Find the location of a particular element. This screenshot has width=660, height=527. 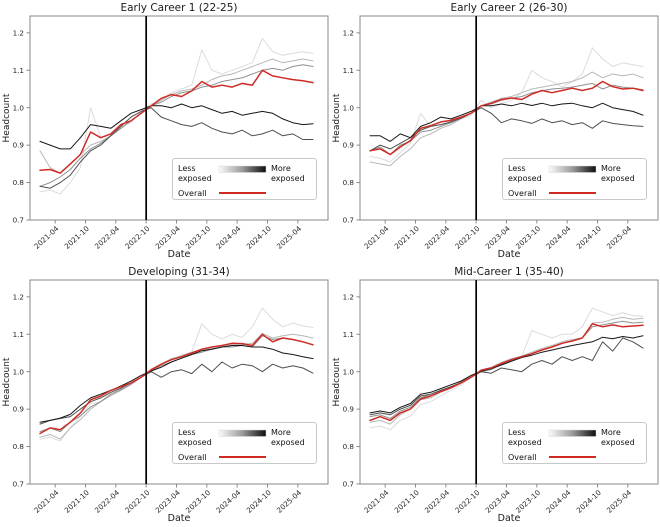

legend-less-label: exposed is located at coordinates (195, 442).